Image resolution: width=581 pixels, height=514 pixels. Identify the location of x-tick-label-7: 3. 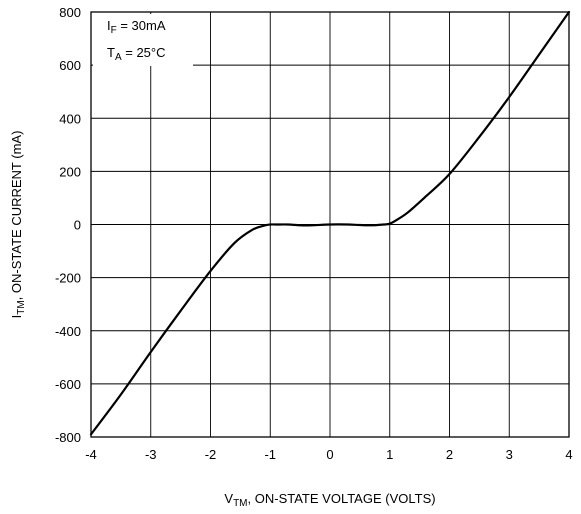
(509, 454).